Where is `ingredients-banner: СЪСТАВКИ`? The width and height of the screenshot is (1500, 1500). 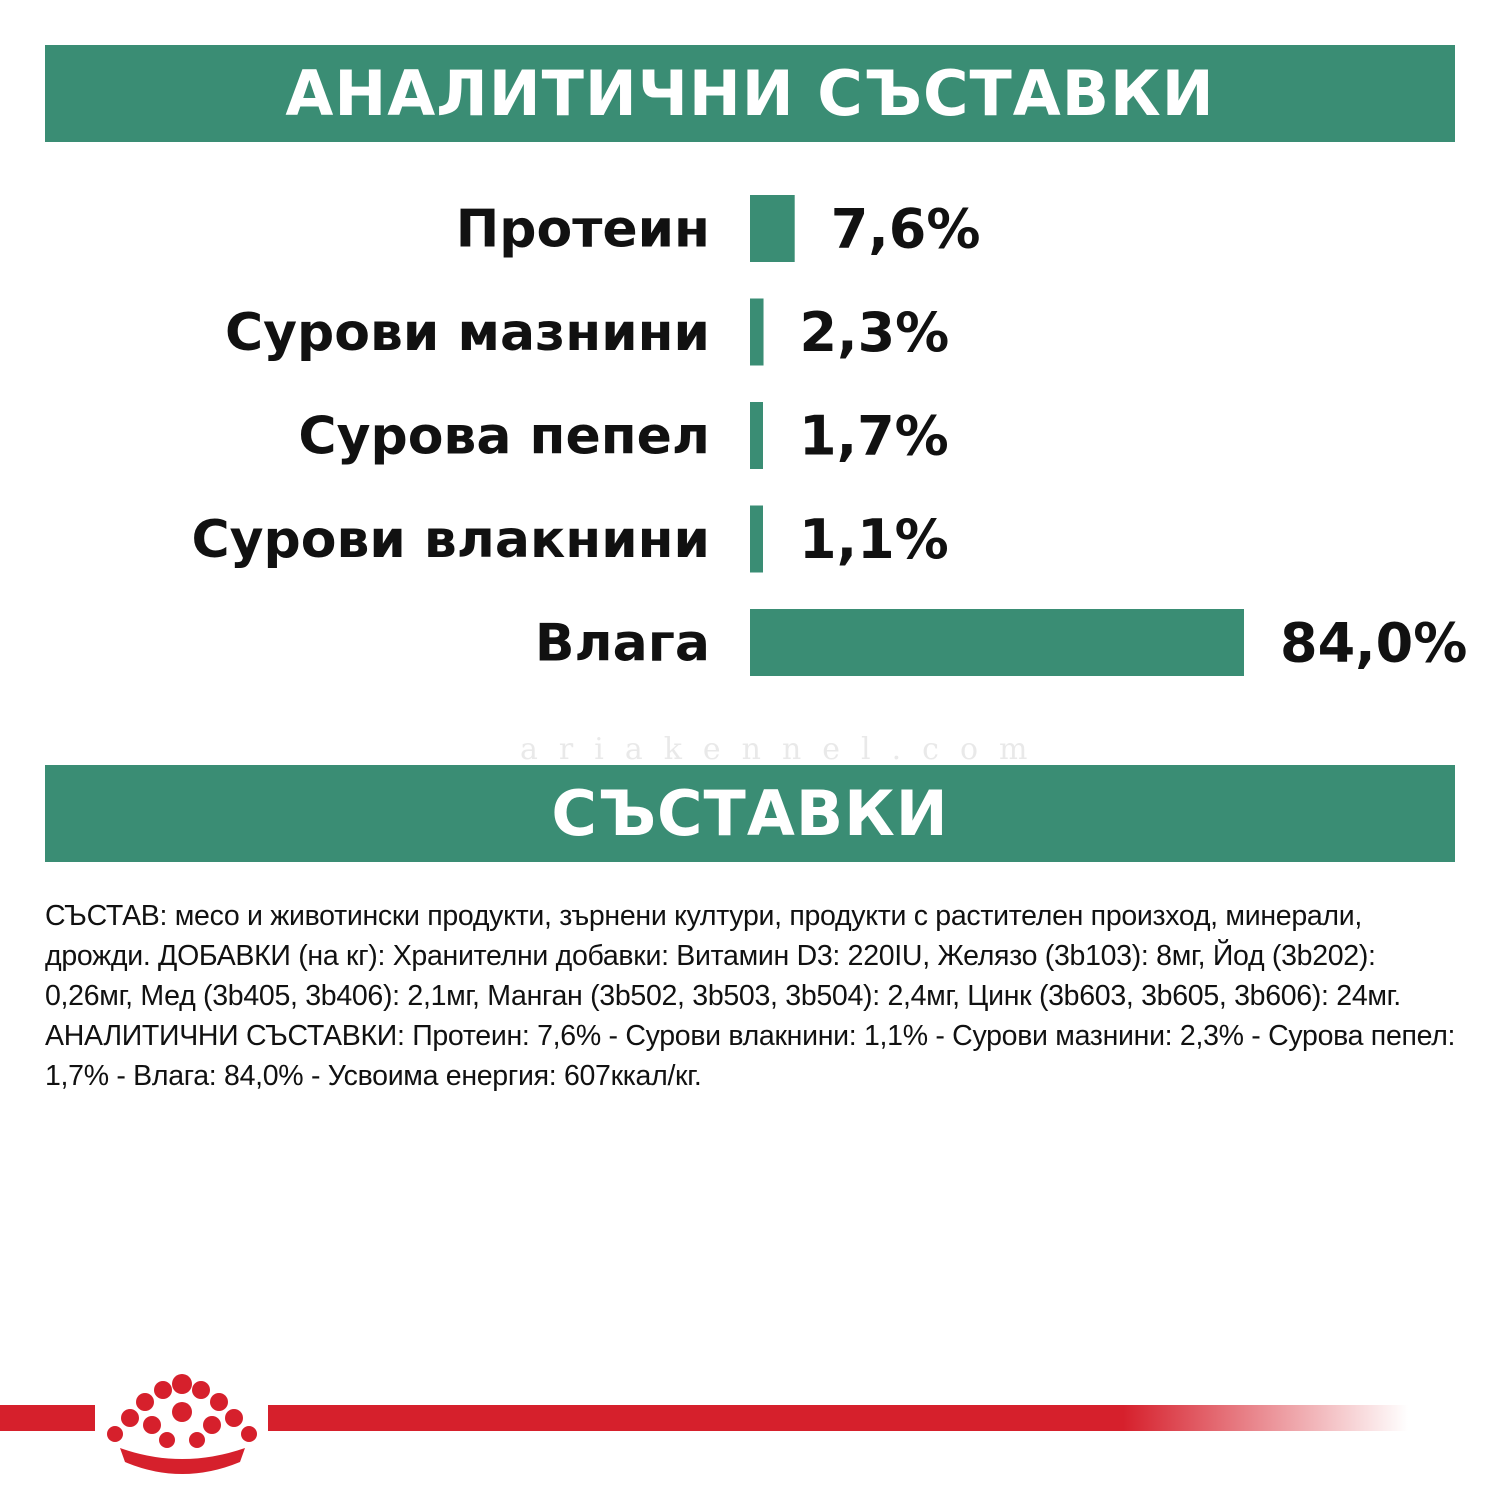
ingredients-banner: СЪСТАВКИ is located at coordinates (750, 813).